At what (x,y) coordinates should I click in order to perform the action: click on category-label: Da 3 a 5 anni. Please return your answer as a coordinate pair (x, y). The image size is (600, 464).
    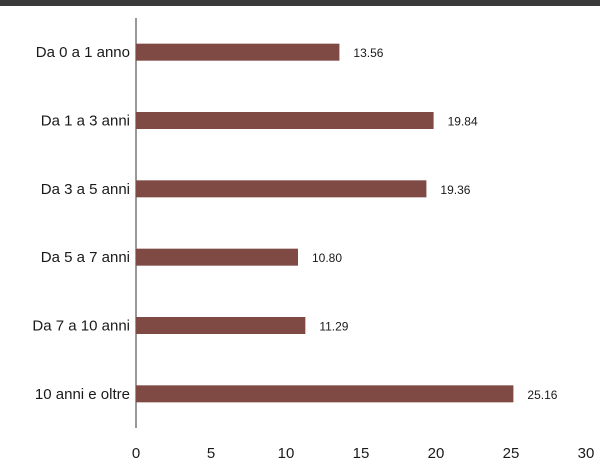
    Looking at the image, I should click on (85, 189).